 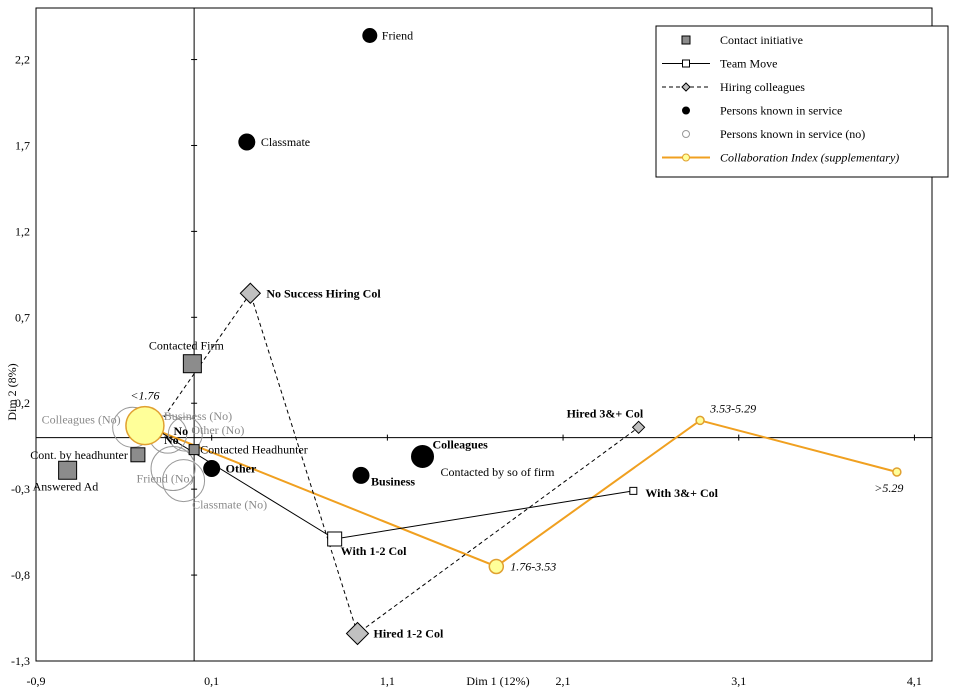 What do you see at coordinates (605, 413) in the screenshot?
I see `hiring-label: Hired 3&+ Col` at bounding box center [605, 413].